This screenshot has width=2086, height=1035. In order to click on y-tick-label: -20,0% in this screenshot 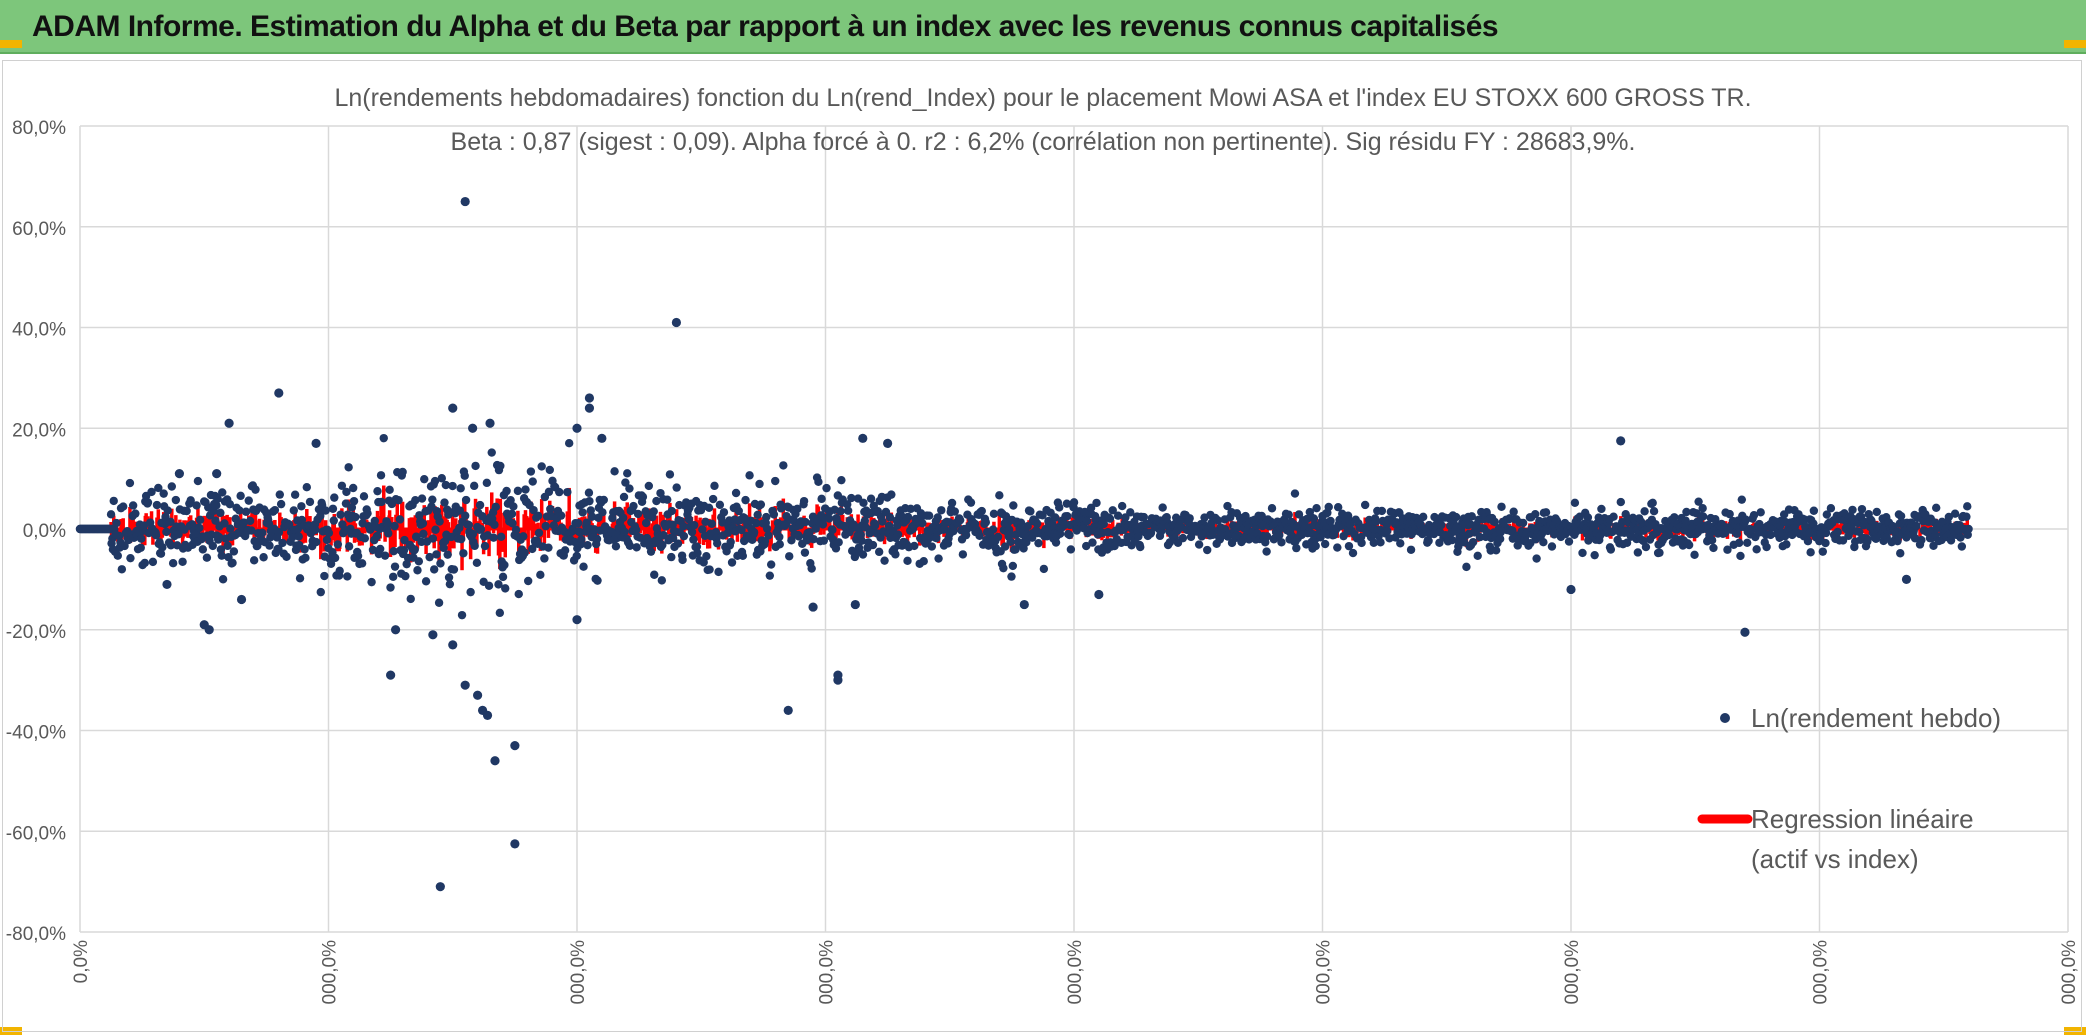, I will do `click(36, 632)`.